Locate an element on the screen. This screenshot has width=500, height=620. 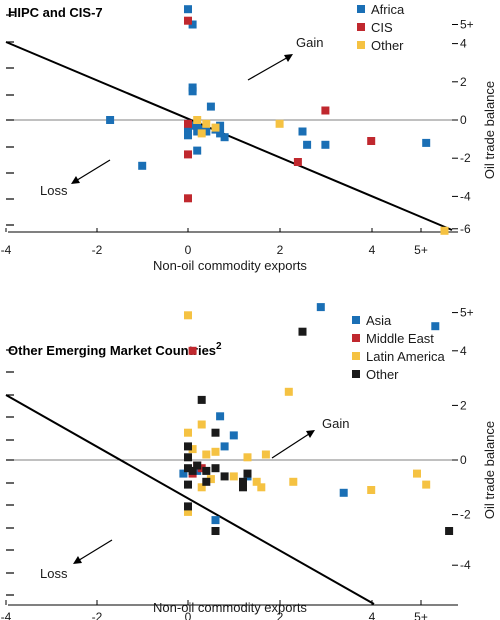
panel-1-y-tick-label: -2 is located at coordinates (465, 158).